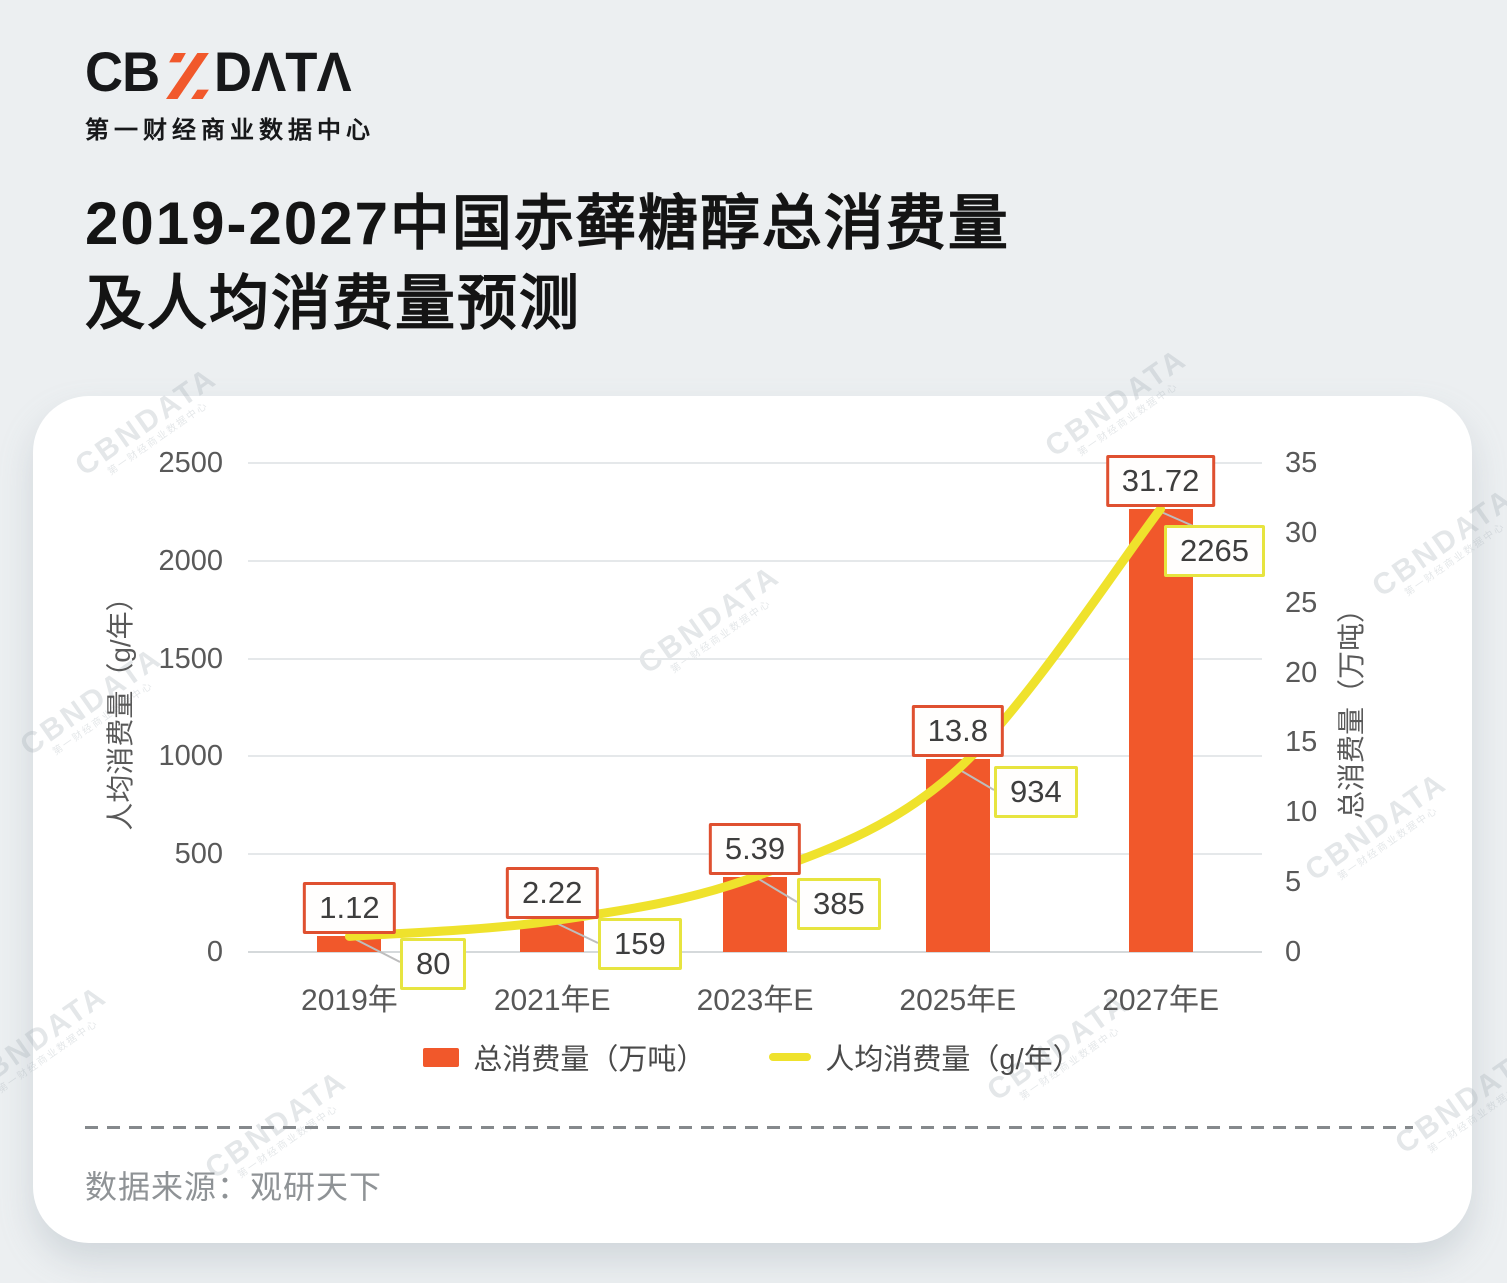 This screenshot has width=1507, height=1283. I want to click on line-value-label: 934, so click(1036, 792).